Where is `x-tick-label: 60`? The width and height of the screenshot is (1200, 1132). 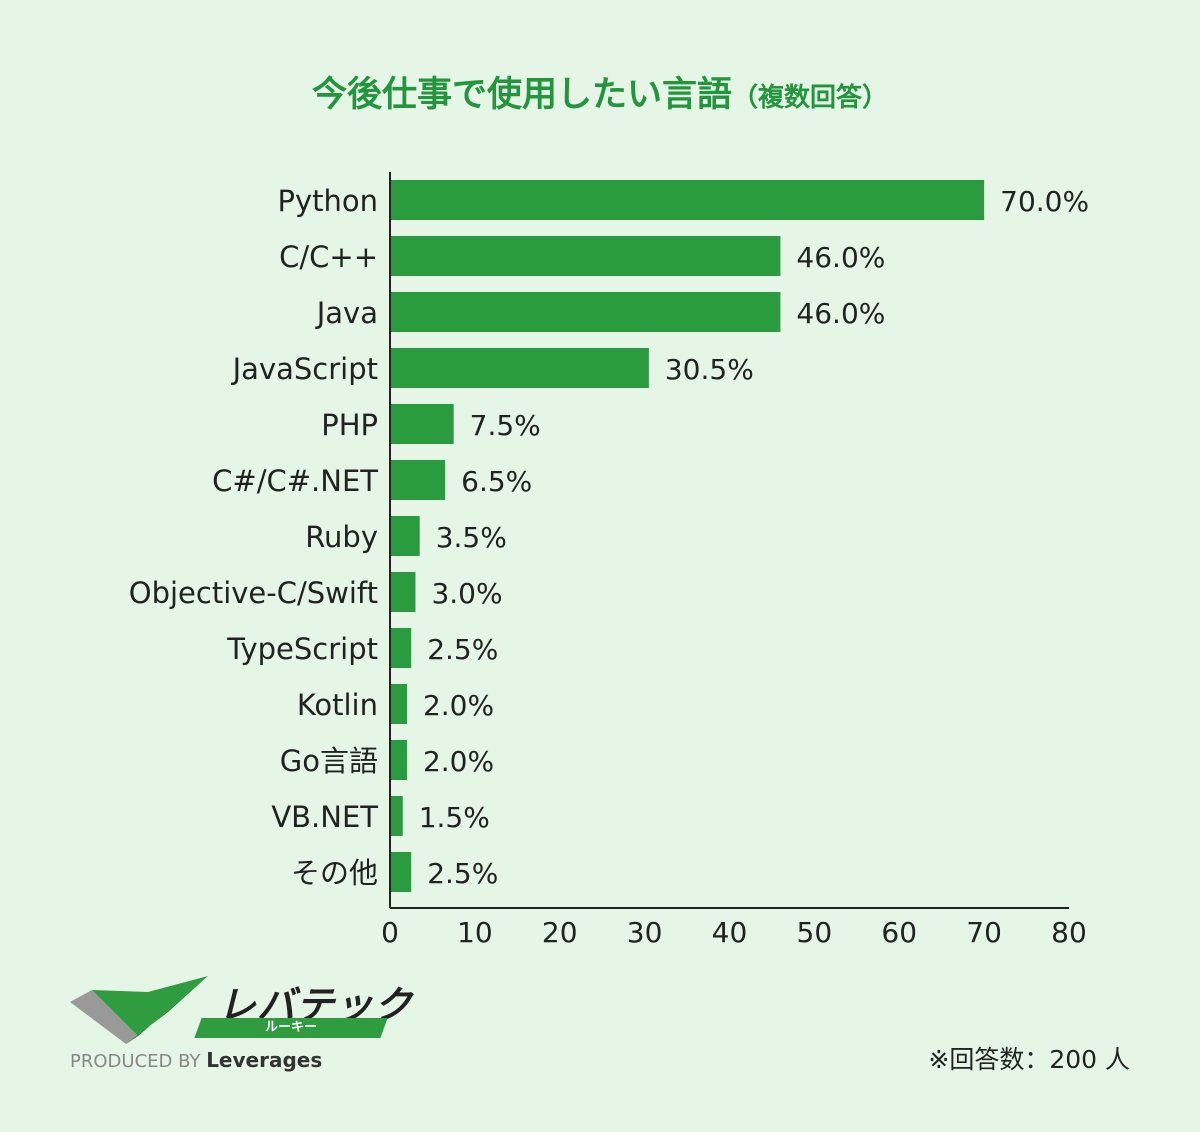 x-tick-label: 60 is located at coordinates (899, 932).